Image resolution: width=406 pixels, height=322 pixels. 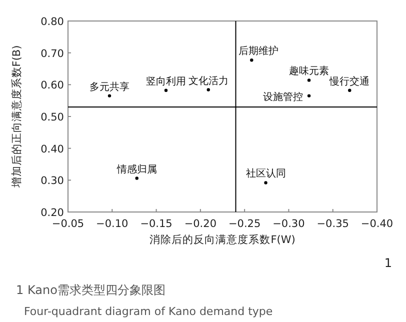 What do you see at coordinates (208, 80) in the screenshot?
I see `annotation: 文化活力` at bounding box center [208, 80].